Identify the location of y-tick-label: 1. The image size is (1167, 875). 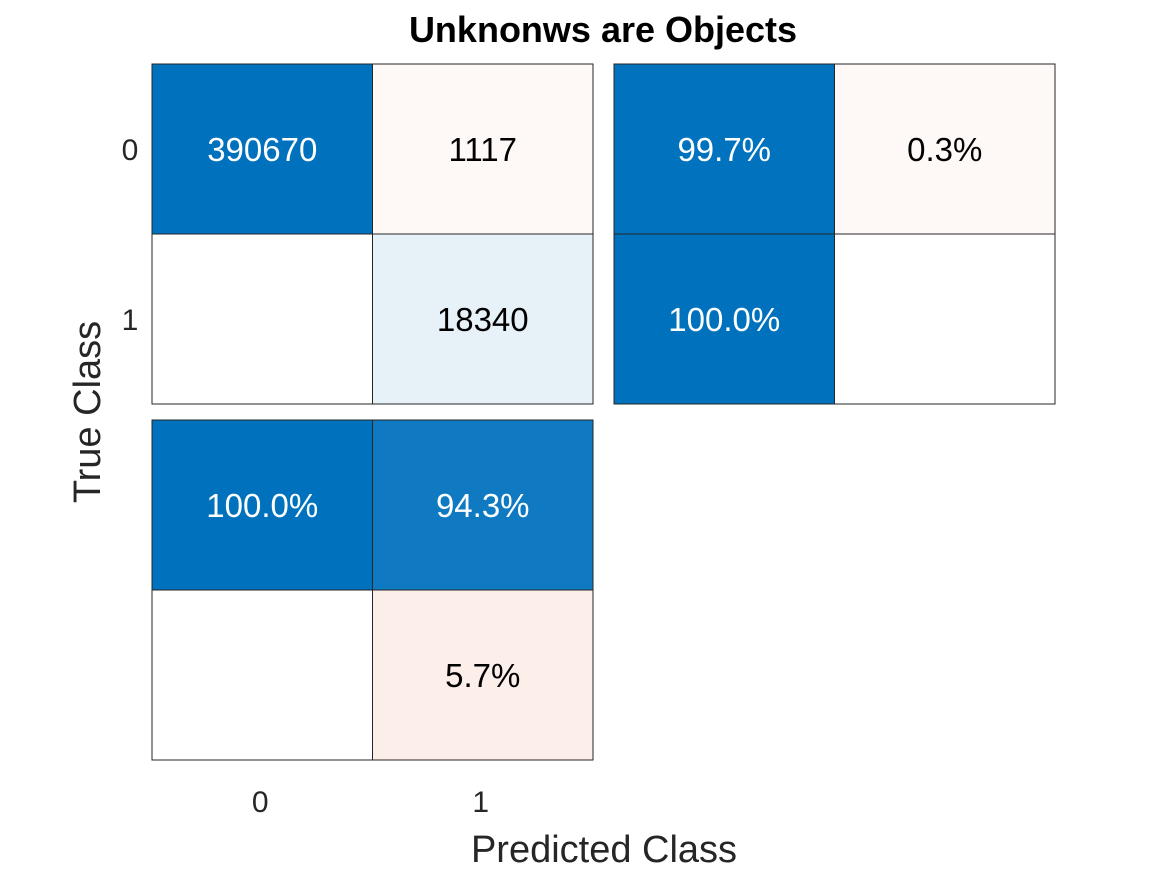
(130, 320).